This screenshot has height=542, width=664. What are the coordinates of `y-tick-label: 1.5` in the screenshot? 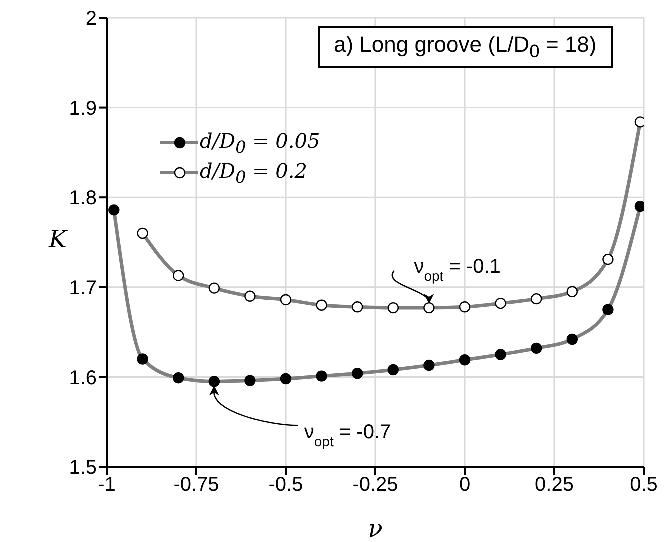 It's located at (83, 468).